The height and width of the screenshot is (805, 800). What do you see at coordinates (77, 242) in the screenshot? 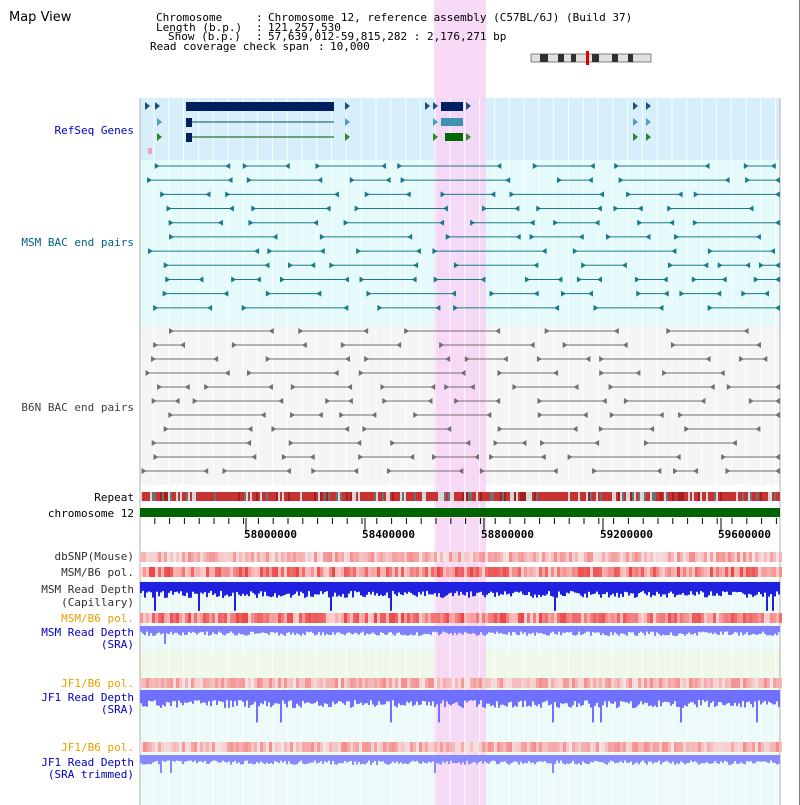
I see `track-label-msm-bac: MSM BAC end pairs` at bounding box center [77, 242].